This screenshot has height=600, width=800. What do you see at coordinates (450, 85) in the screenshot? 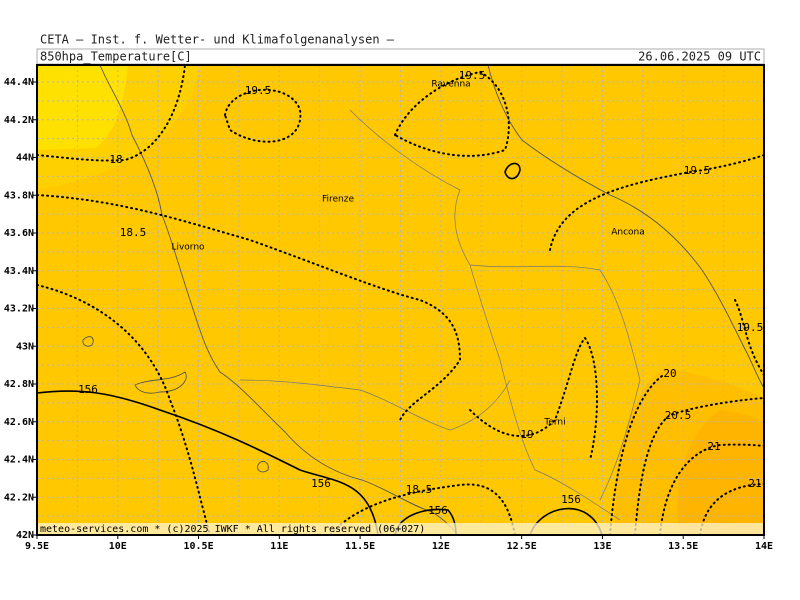
I see `city-label: Ravenna` at bounding box center [450, 85].